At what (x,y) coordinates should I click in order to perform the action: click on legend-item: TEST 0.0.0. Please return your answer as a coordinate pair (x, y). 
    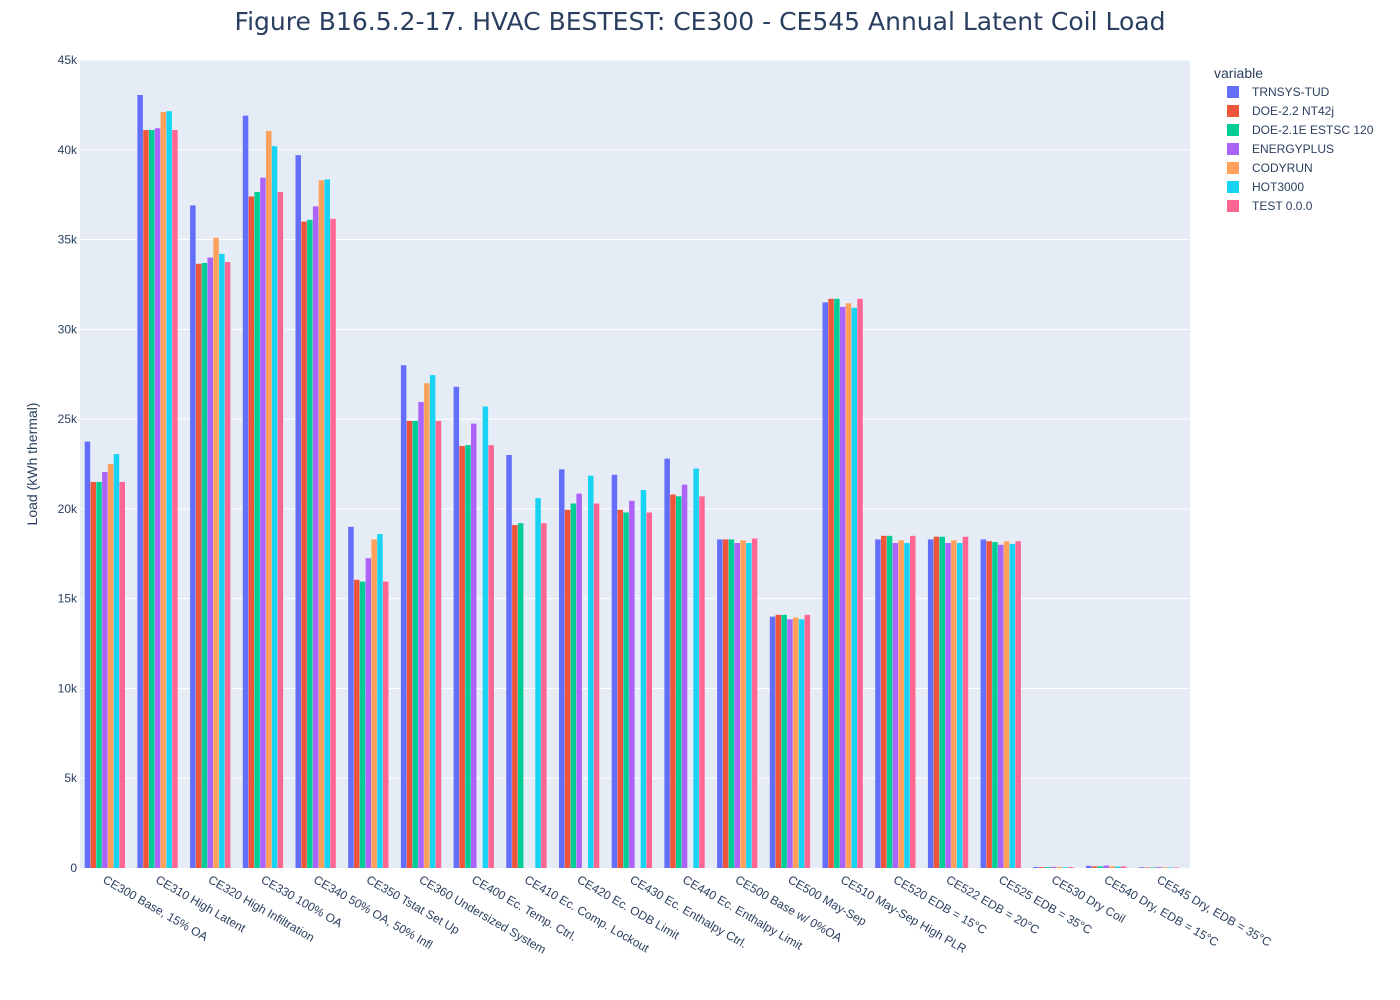
    Looking at the image, I should click on (1270, 206).